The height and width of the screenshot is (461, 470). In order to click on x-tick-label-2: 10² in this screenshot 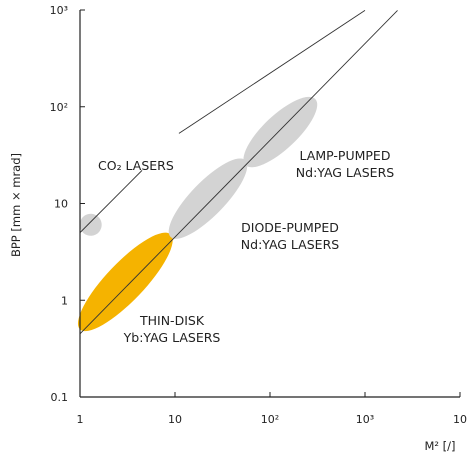, I will do `click(270, 419)`.